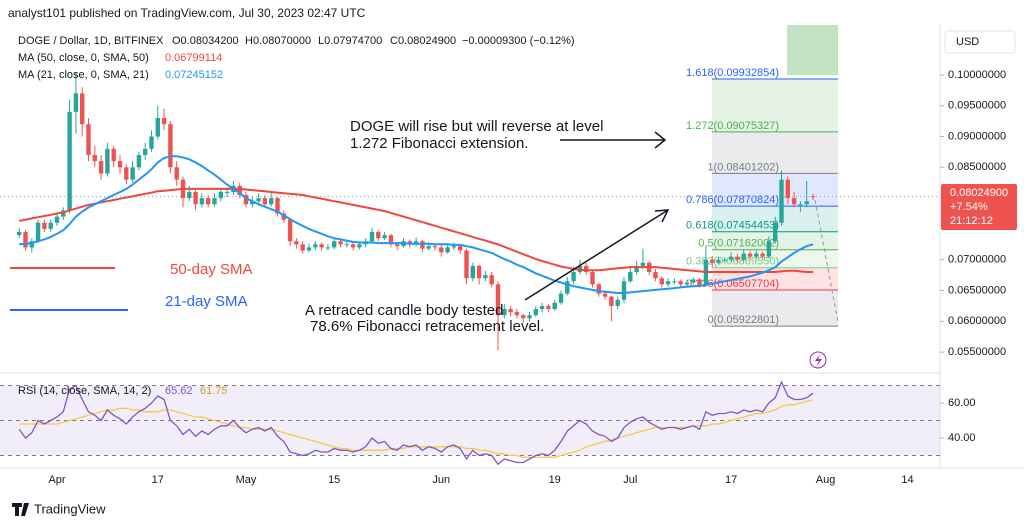 The width and height of the screenshot is (1024, 527). I want to click on fib-label: 0.382(0.06869550), so click(732, 262).